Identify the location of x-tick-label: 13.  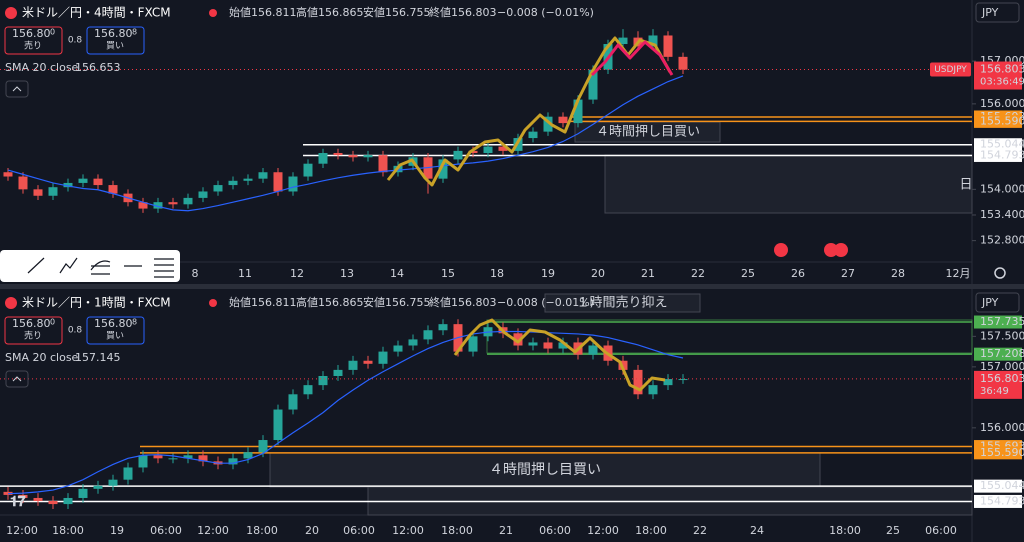
(347, 273).